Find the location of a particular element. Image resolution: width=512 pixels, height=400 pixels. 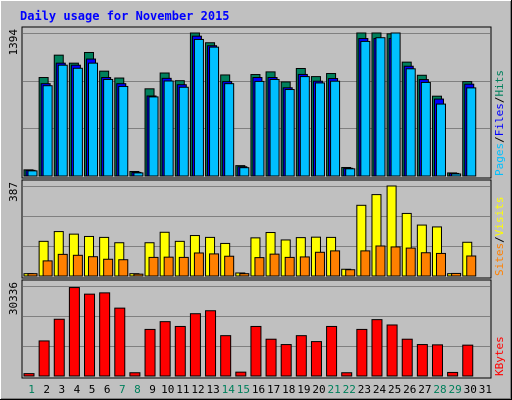

x-tick-label: 8 is located at coordinates (137, 389).